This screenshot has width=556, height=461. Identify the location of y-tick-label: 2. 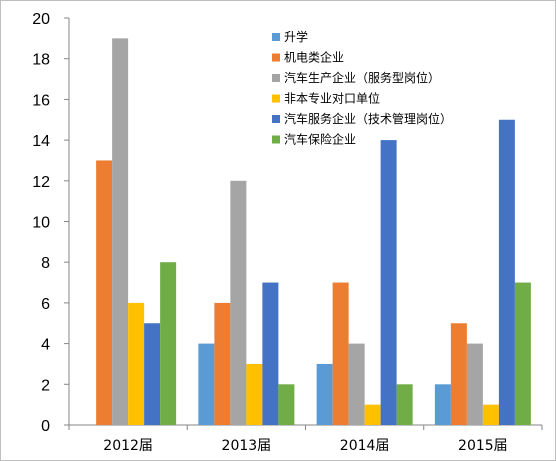
(45, 385).